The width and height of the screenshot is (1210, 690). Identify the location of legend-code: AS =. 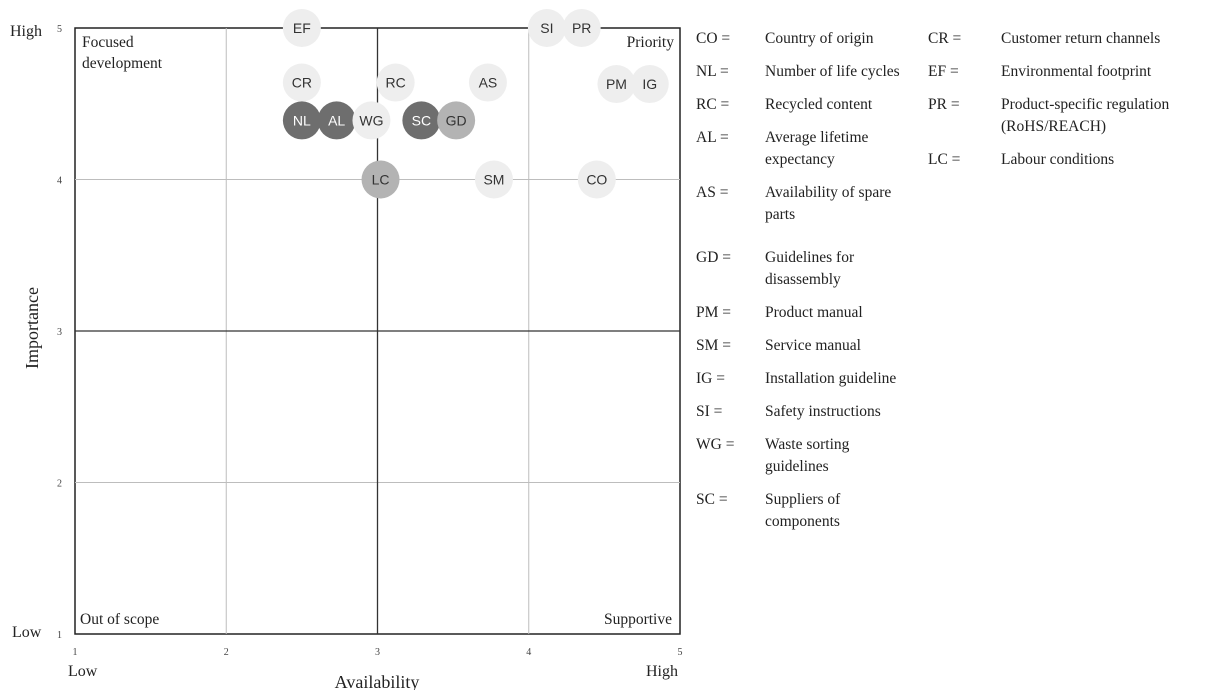
(712, 192).